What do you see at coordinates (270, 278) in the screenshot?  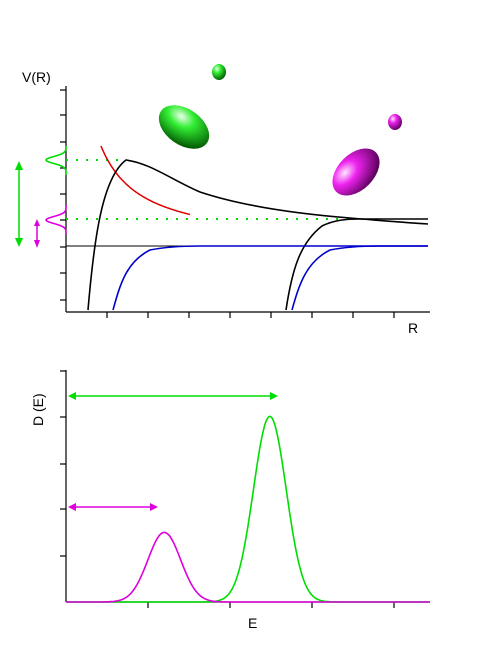 I see `lower-state-curve` at bounding box center [270, 278].